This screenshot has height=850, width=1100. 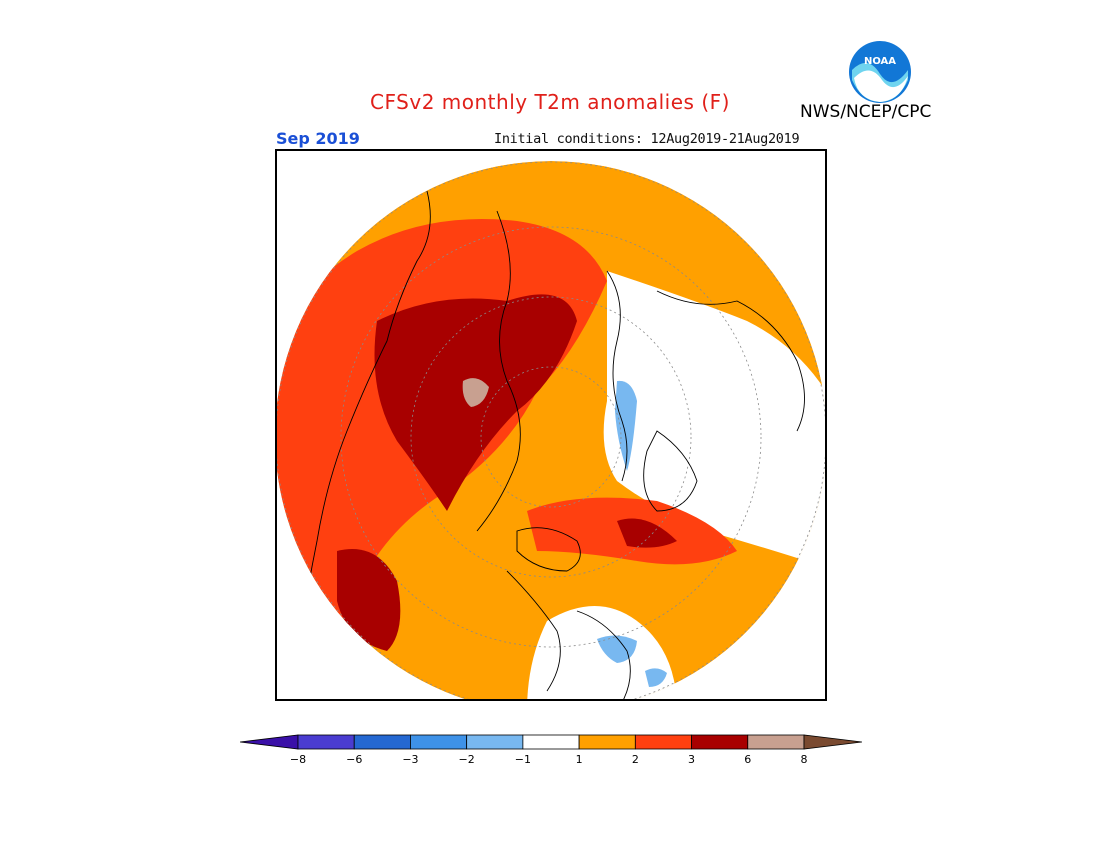 I want to click on colorbar-graphic: −8 −6 −3 −2 −1 1 2 3 6 8, so click(x=551, y=750).